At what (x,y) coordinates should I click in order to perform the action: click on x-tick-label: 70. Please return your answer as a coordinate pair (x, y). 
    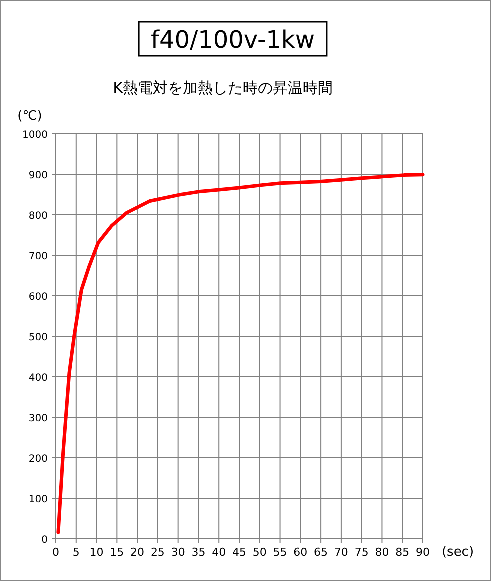
    Looking at the image, I should click on (341, 552).